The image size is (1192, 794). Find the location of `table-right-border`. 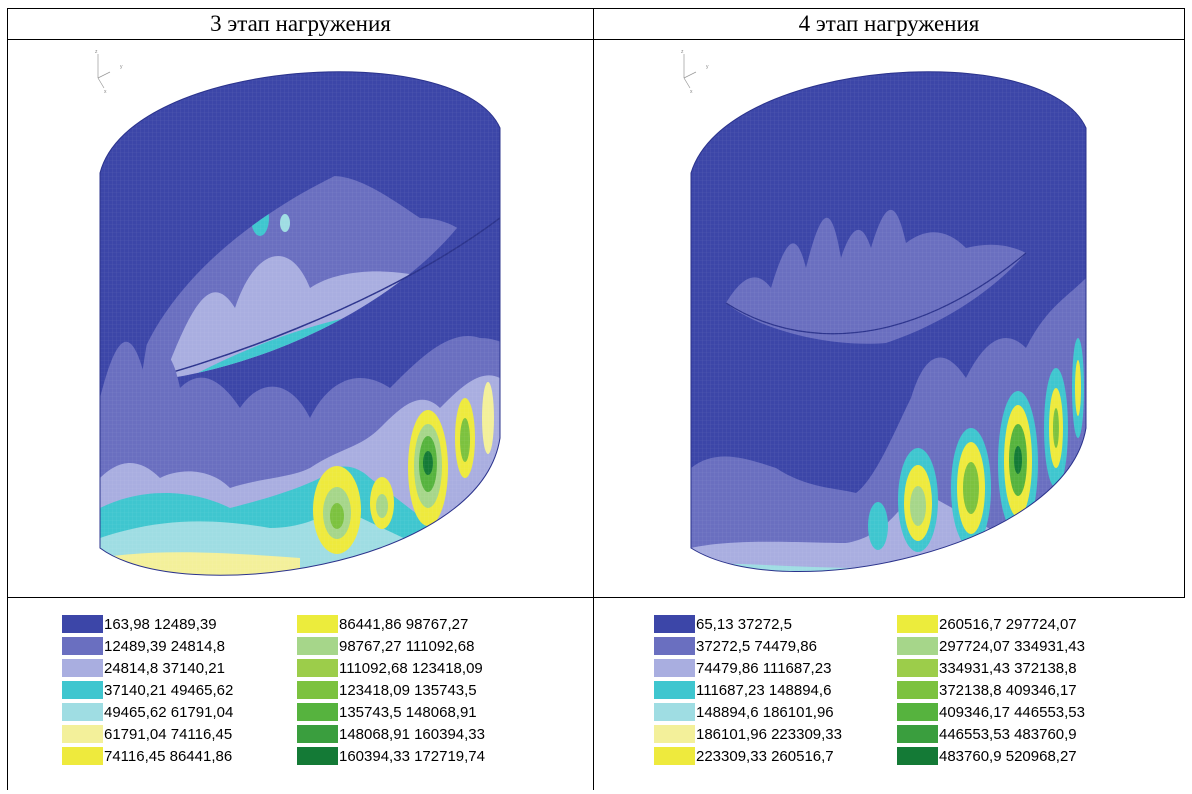

table-right-border is located at coordinates (1184, 303).